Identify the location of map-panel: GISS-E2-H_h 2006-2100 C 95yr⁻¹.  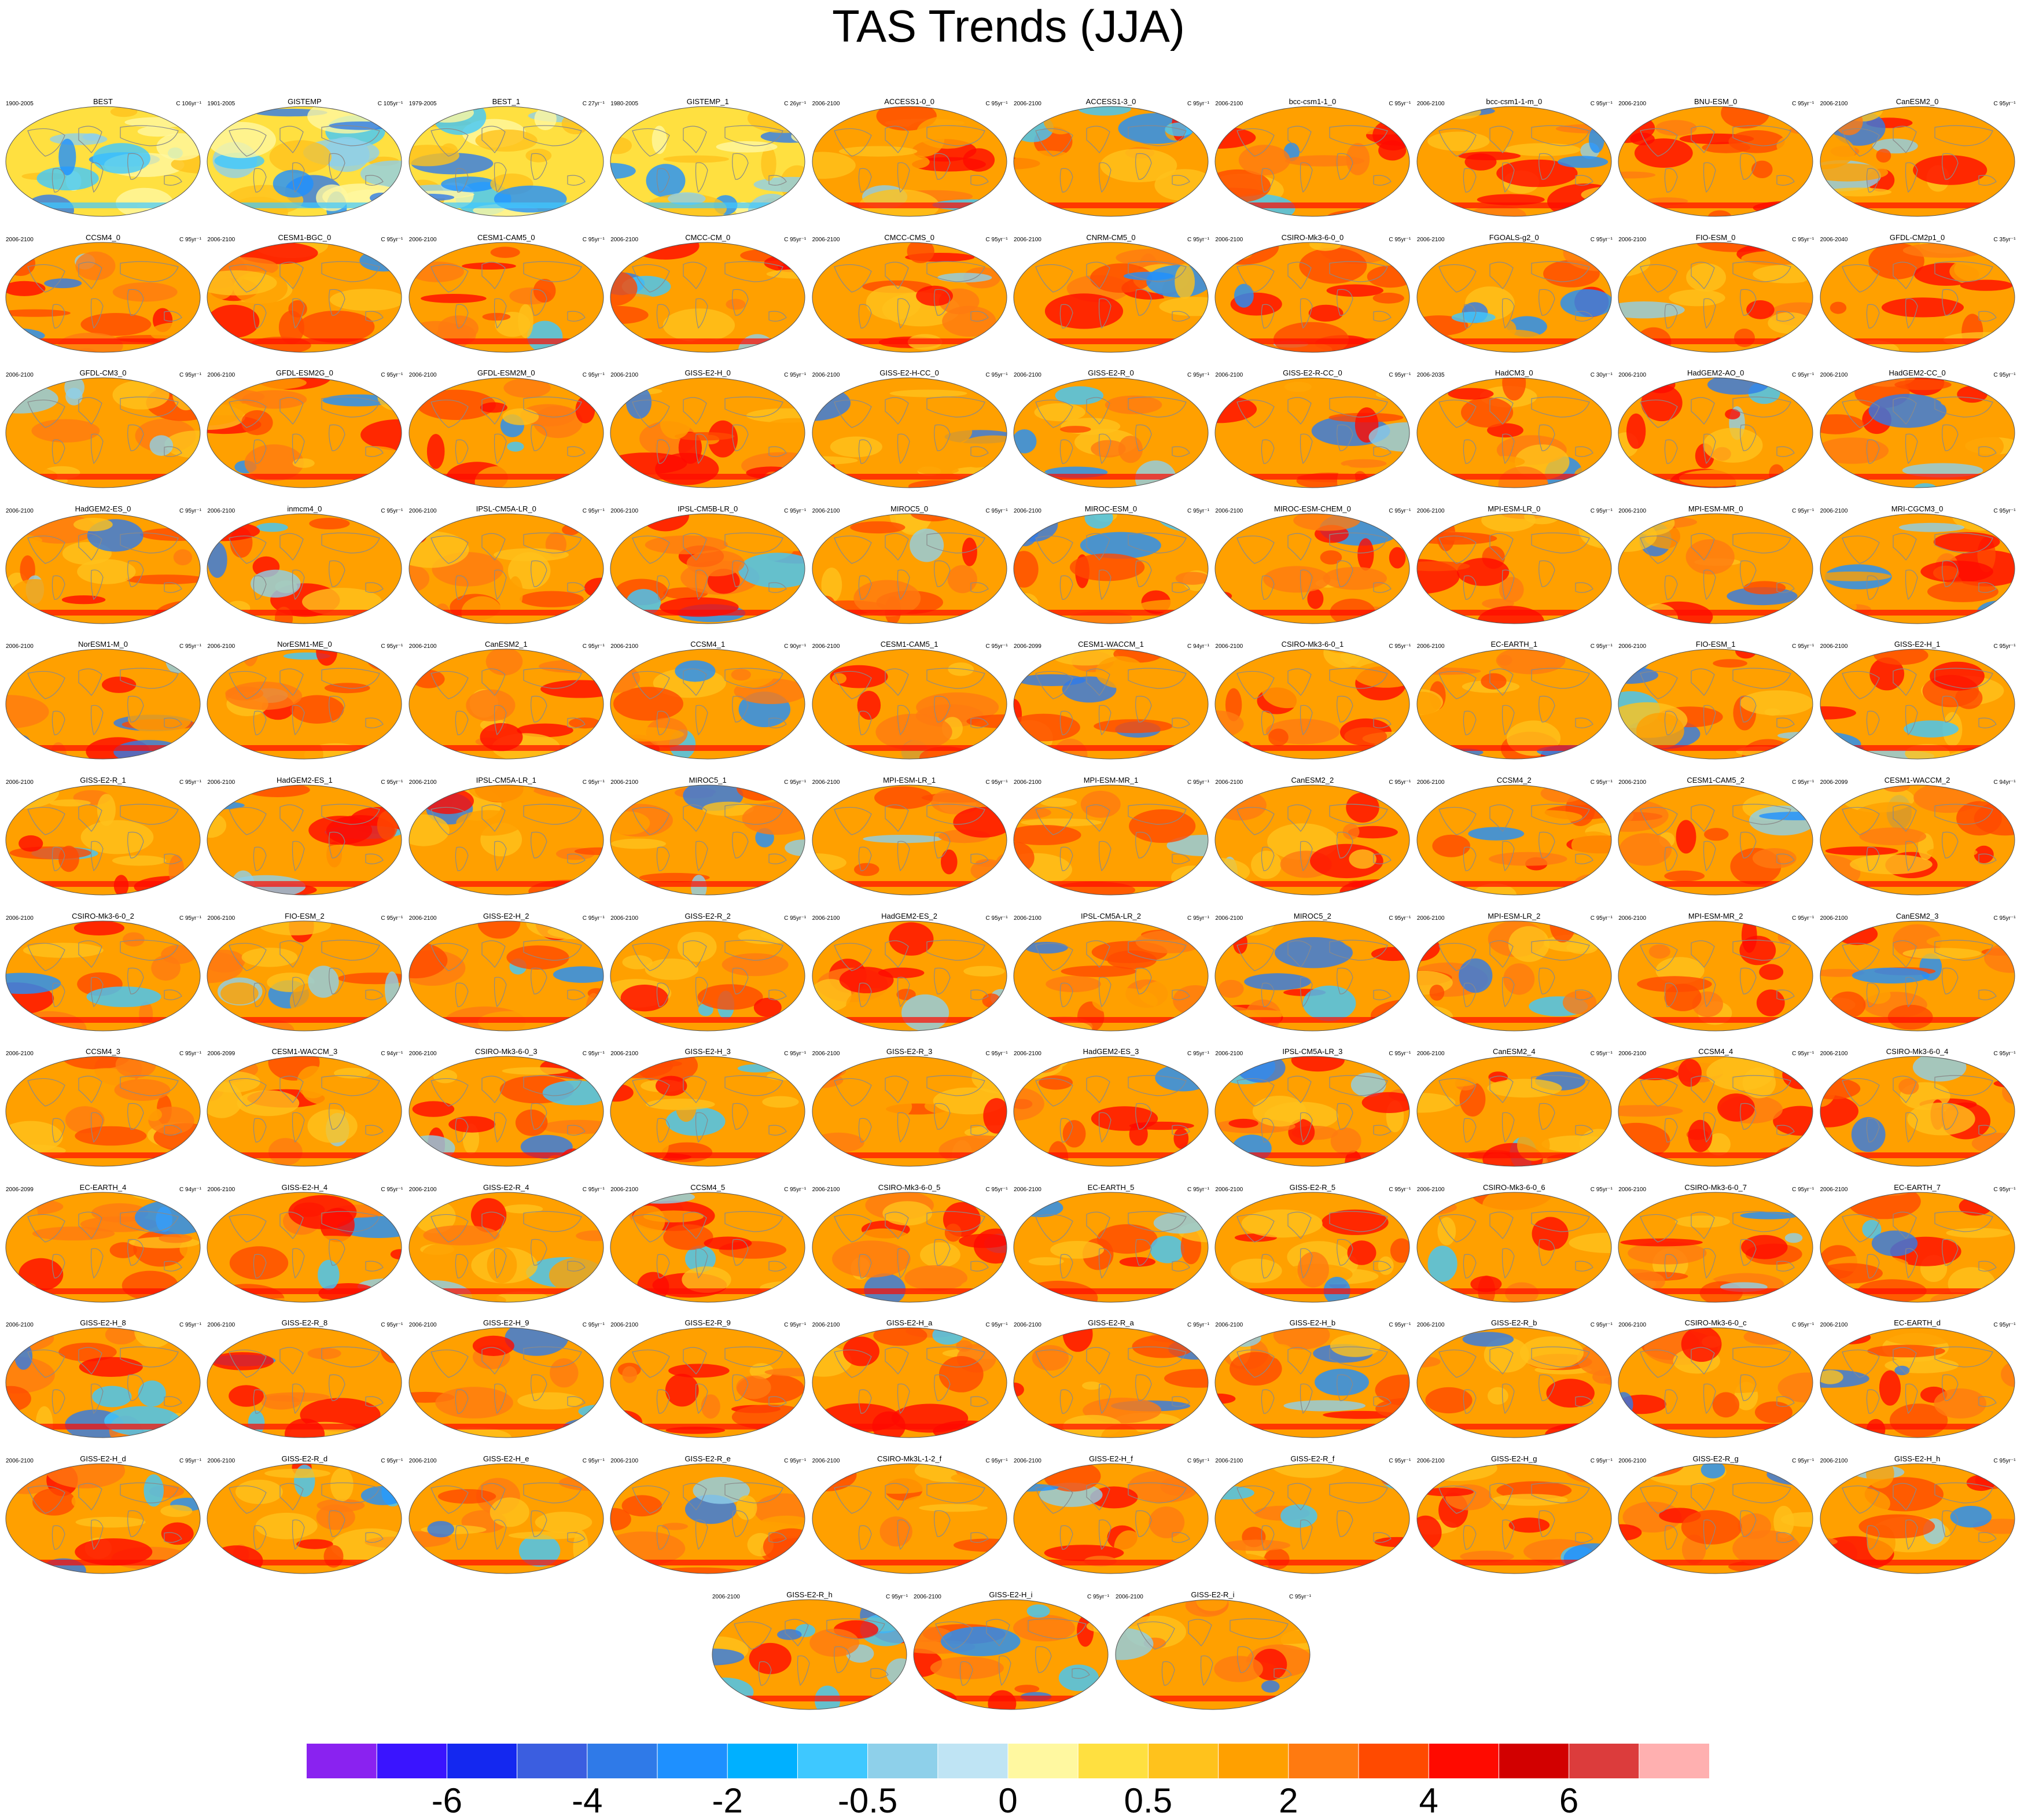
(1917, 1515).